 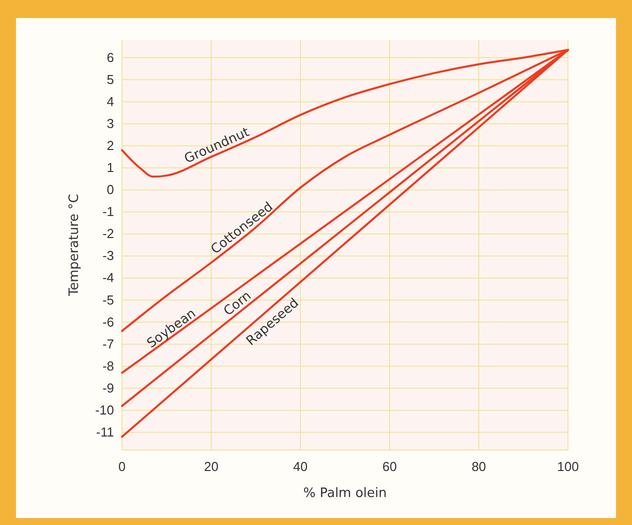 I want to click on y-tick-label: -3, so click(x=108, y=256).